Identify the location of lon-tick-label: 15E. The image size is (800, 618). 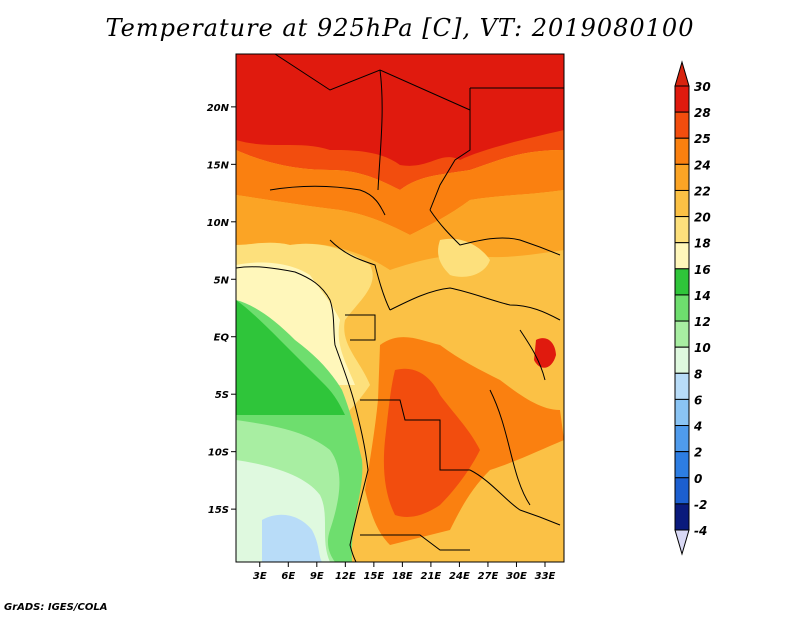
(373, 576).